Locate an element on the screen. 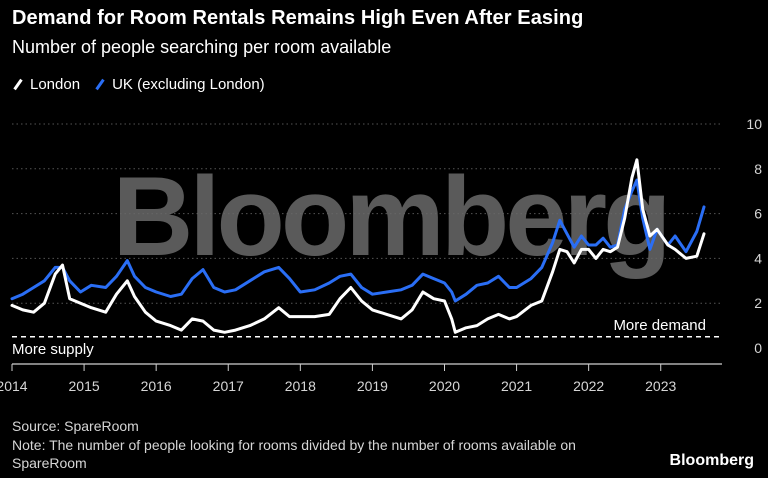 This screenshot has width=768, height=478. y-tick-label: 8 is located at coordinates (758, 169).